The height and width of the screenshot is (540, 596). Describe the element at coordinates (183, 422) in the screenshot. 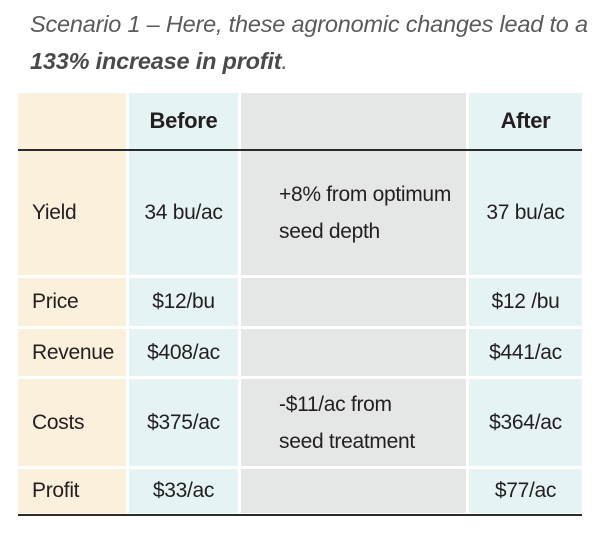

I see `row-before-costs: $375/ac` at that location.